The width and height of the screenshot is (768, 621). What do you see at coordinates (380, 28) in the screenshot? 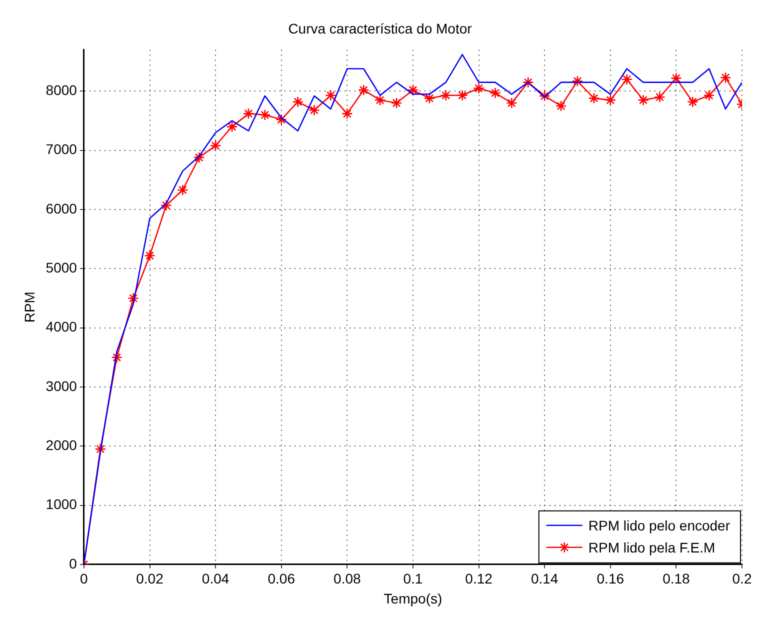
I see `chart-title: Curva característica do Motor` at bounding box center [380, 28].